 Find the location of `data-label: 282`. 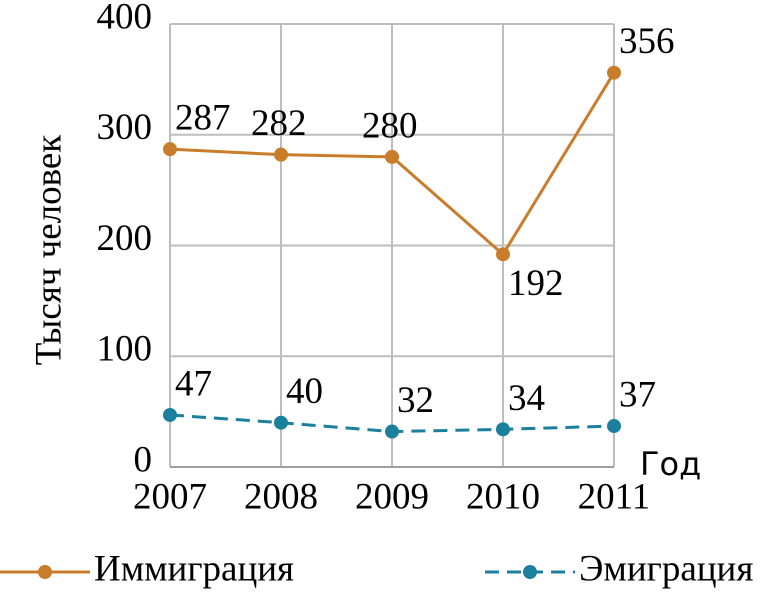

data-label: 282 is located at coordinates (279, 123).